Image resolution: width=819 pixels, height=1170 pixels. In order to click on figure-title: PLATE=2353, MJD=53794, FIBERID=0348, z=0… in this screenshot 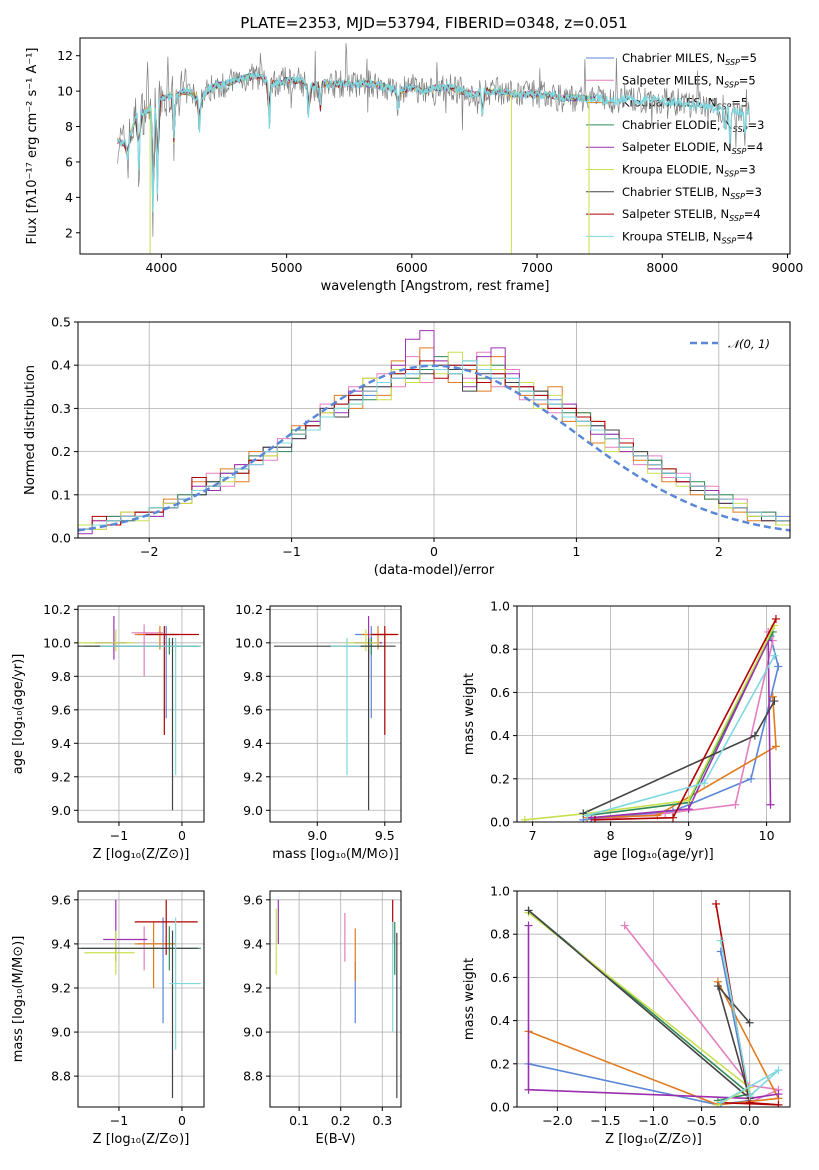, I will do `click(433, 23)`.